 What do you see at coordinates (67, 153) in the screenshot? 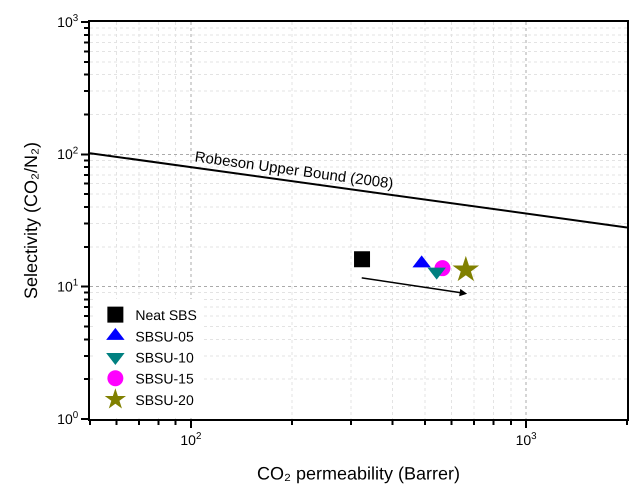
I see `y-tick-label: 10$^{2}$` at bounding box center [67, 153].